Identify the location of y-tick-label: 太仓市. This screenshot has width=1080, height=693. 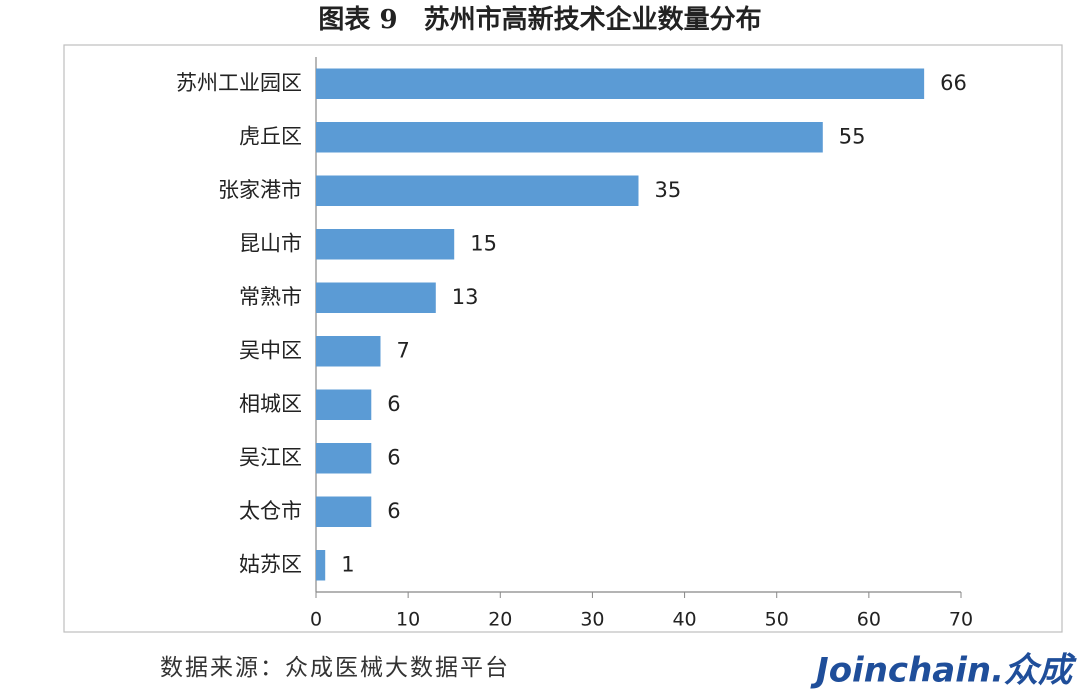
(270, 511).